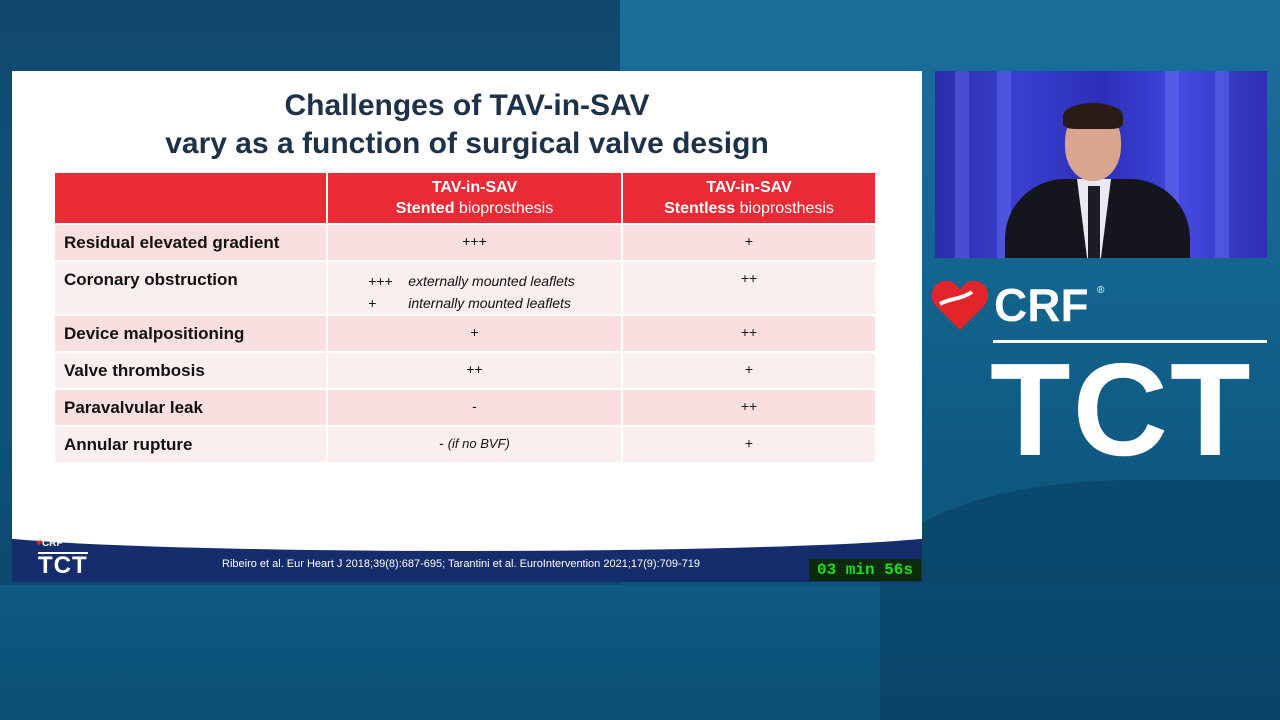 The height and width of the screenshot is (720, 1280). What do you see at coordinates (1080, 600) in the screenshot?
I see `background-hill` at bounding box center [1080, 600].